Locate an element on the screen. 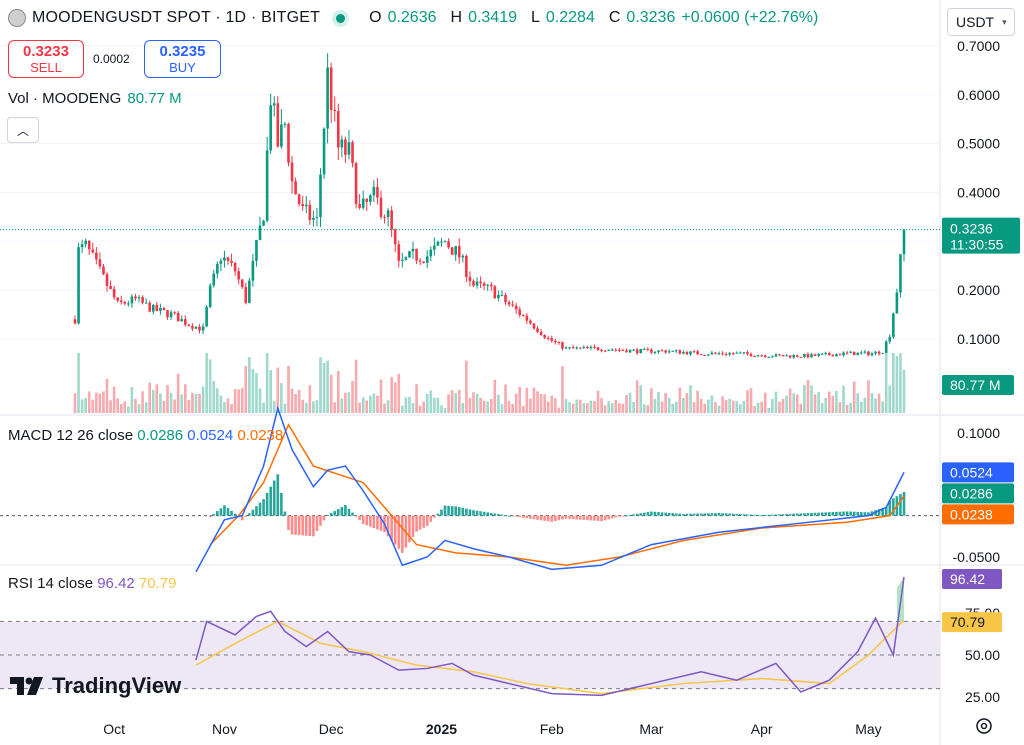 This screenshot has height=745, width=1024. currency-select: USDT ▾ is located at coordinates (981, 22).